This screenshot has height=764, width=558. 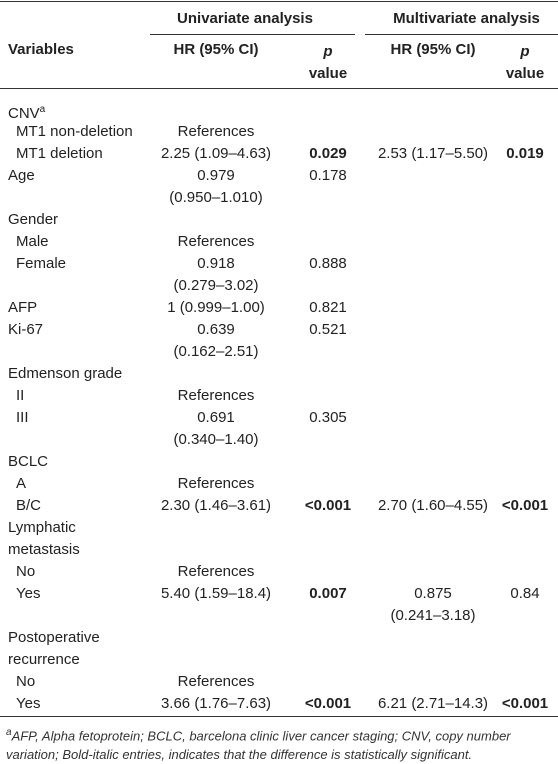 What do you see at coordinates (433, 49) in the screenshot?
I see `multi-hr-heading: HR (95% CI)` at bounding box center [433, 49].